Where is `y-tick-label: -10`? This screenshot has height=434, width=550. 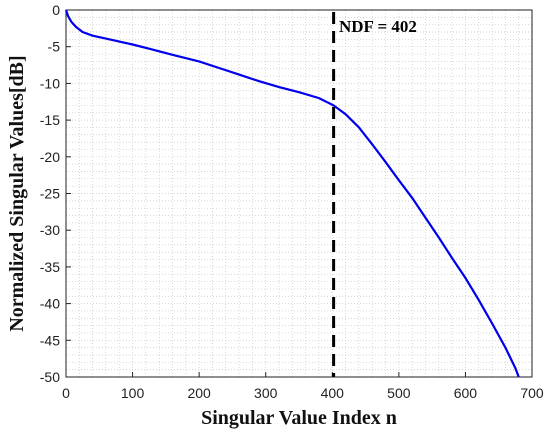
y-tick-label: -10 is located at coordinates (50, 83).